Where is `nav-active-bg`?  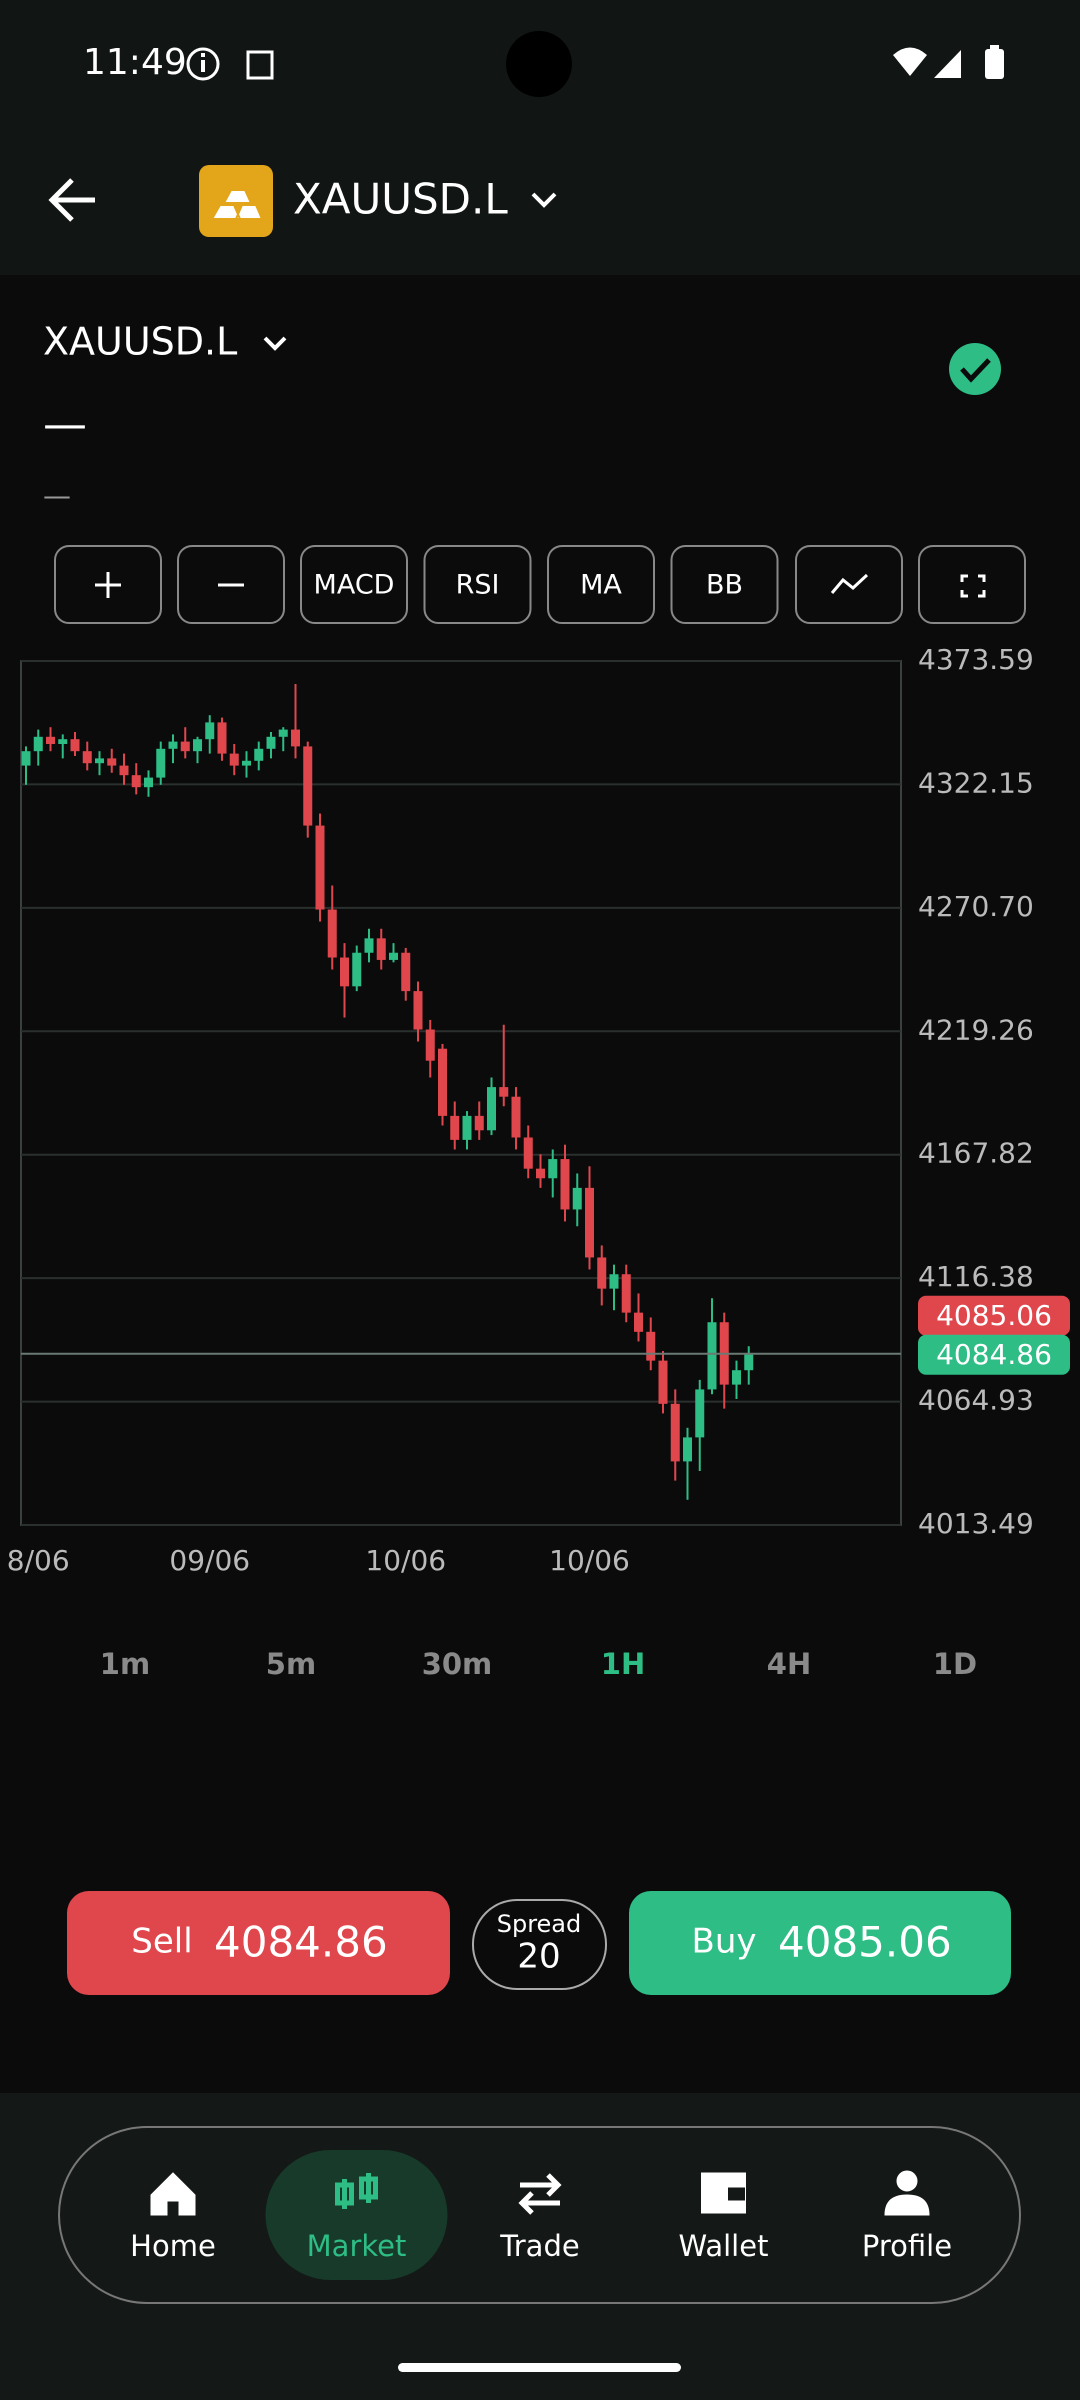 nav-active-bg is located at coordinates (356, 2215).